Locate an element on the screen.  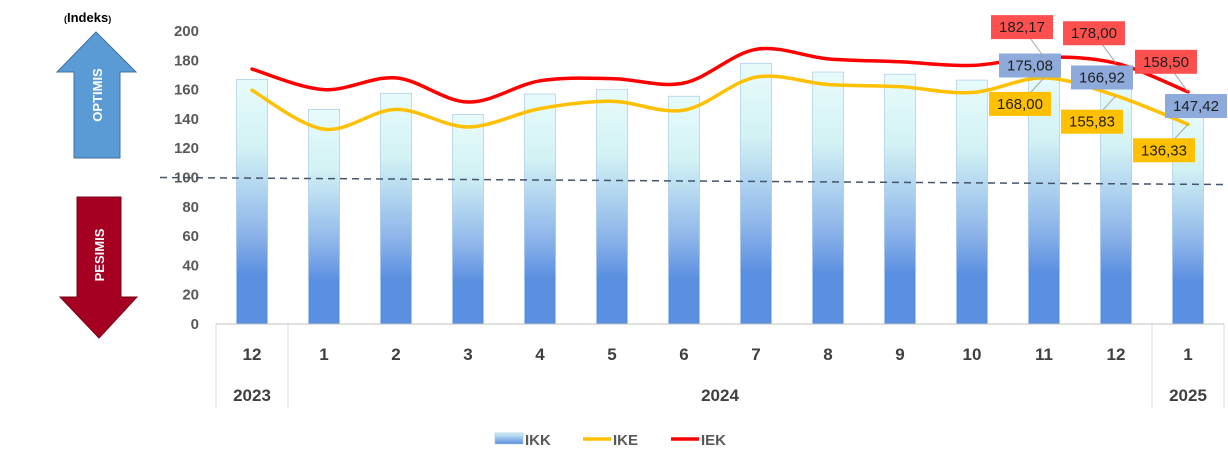
data-label: 168,00 is located at coordinates (1020, 104).